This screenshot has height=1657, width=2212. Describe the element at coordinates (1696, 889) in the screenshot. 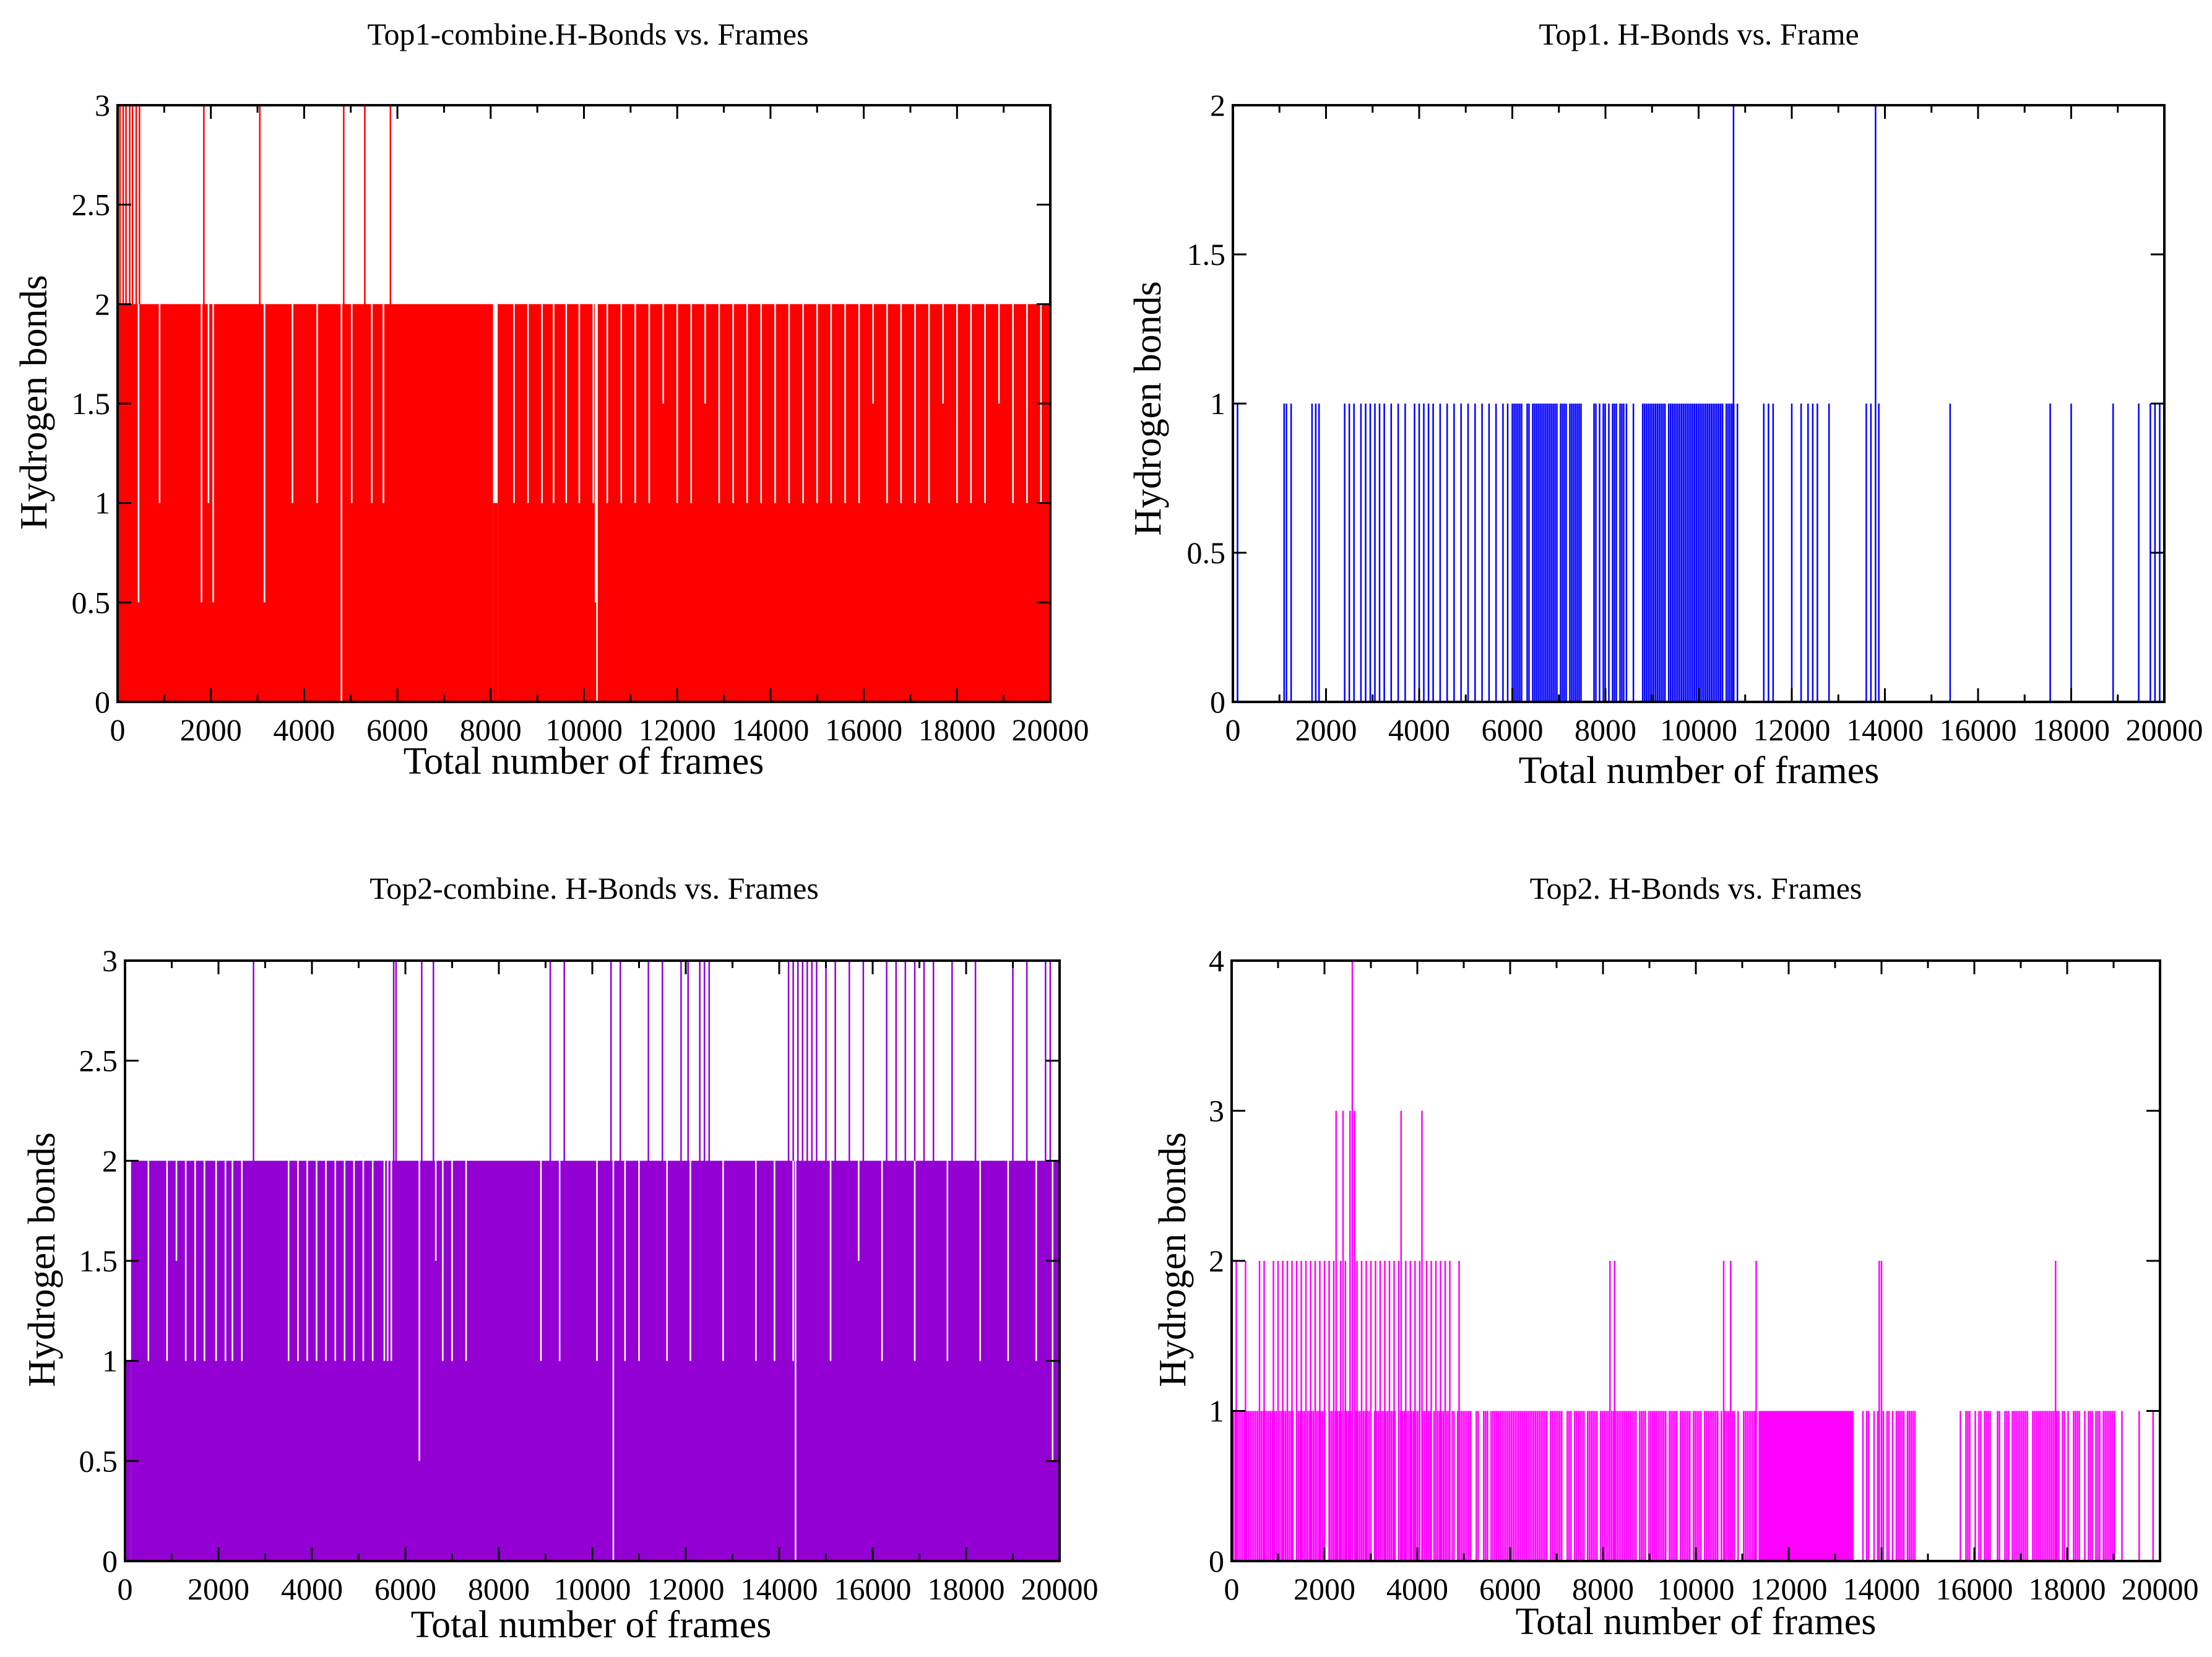

I see `chart-title: Top2. H-Bonds vs. Frames` at that location.